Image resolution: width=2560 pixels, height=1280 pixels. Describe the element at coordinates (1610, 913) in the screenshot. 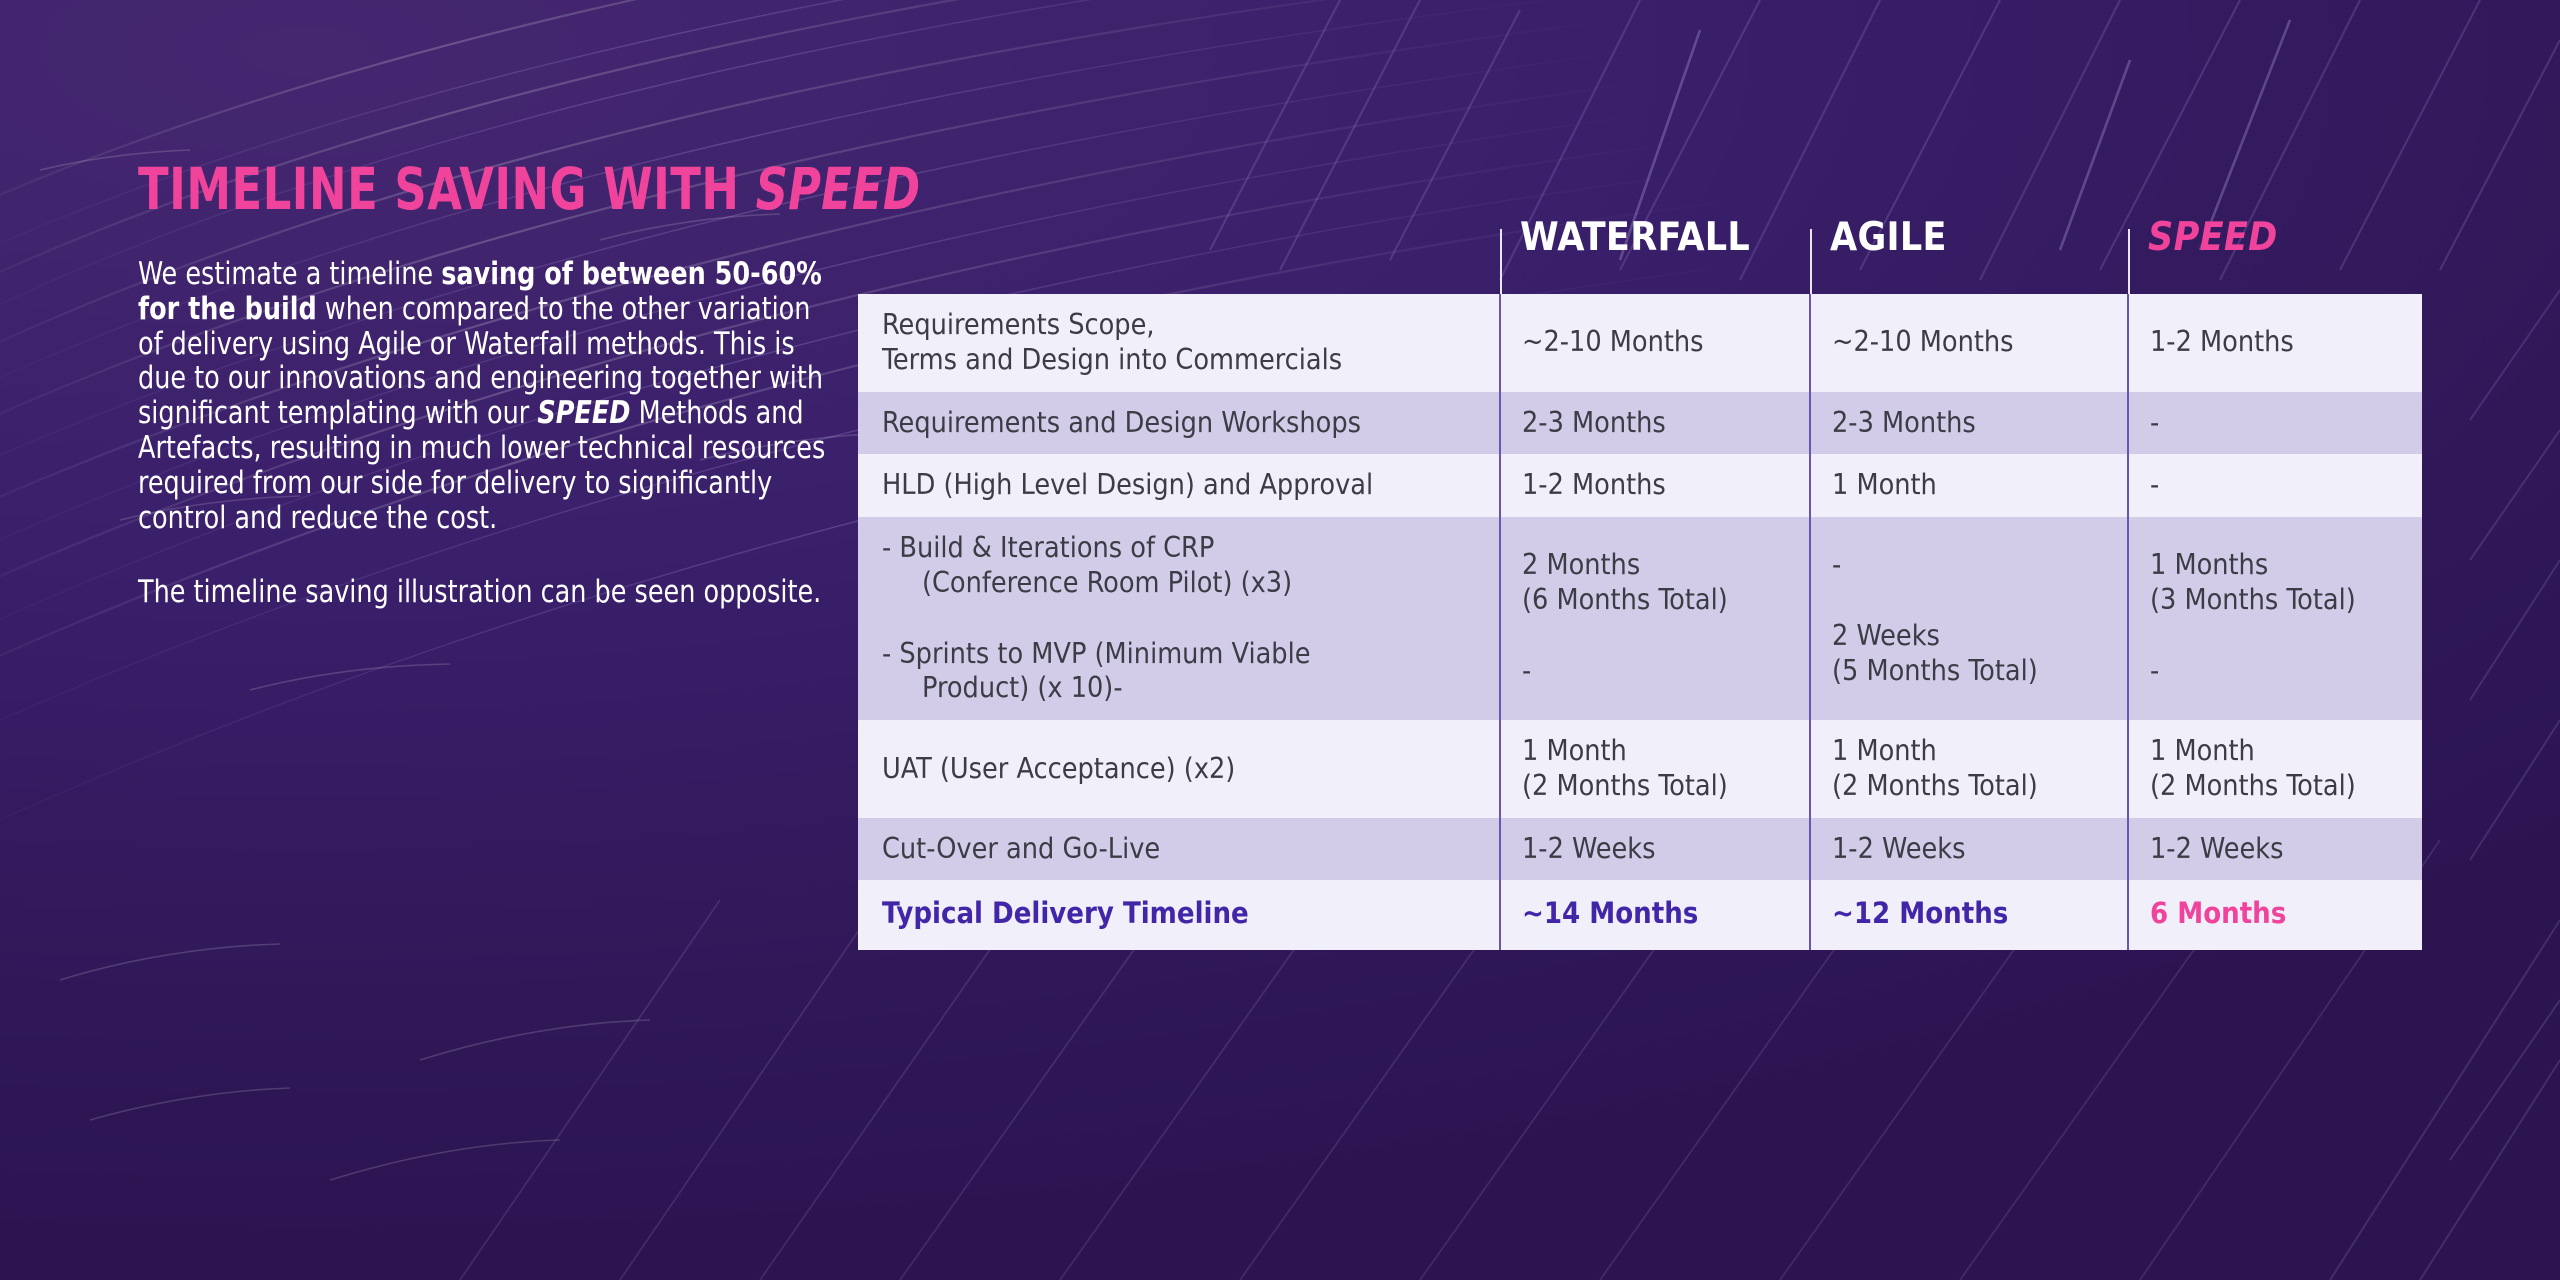

I see `value-line: ~14 Months` at that location.